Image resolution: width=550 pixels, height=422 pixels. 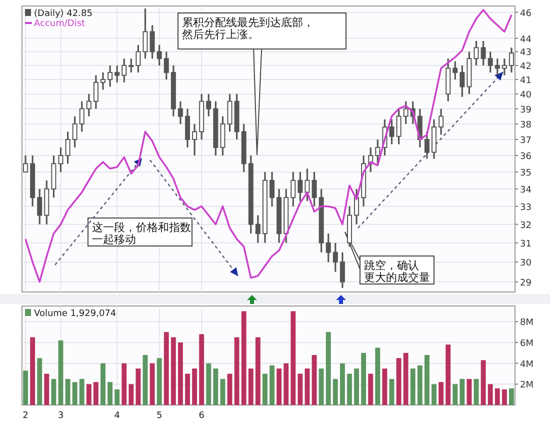 I want to click on y-tick-label: 32, so click(x=526, y=225).